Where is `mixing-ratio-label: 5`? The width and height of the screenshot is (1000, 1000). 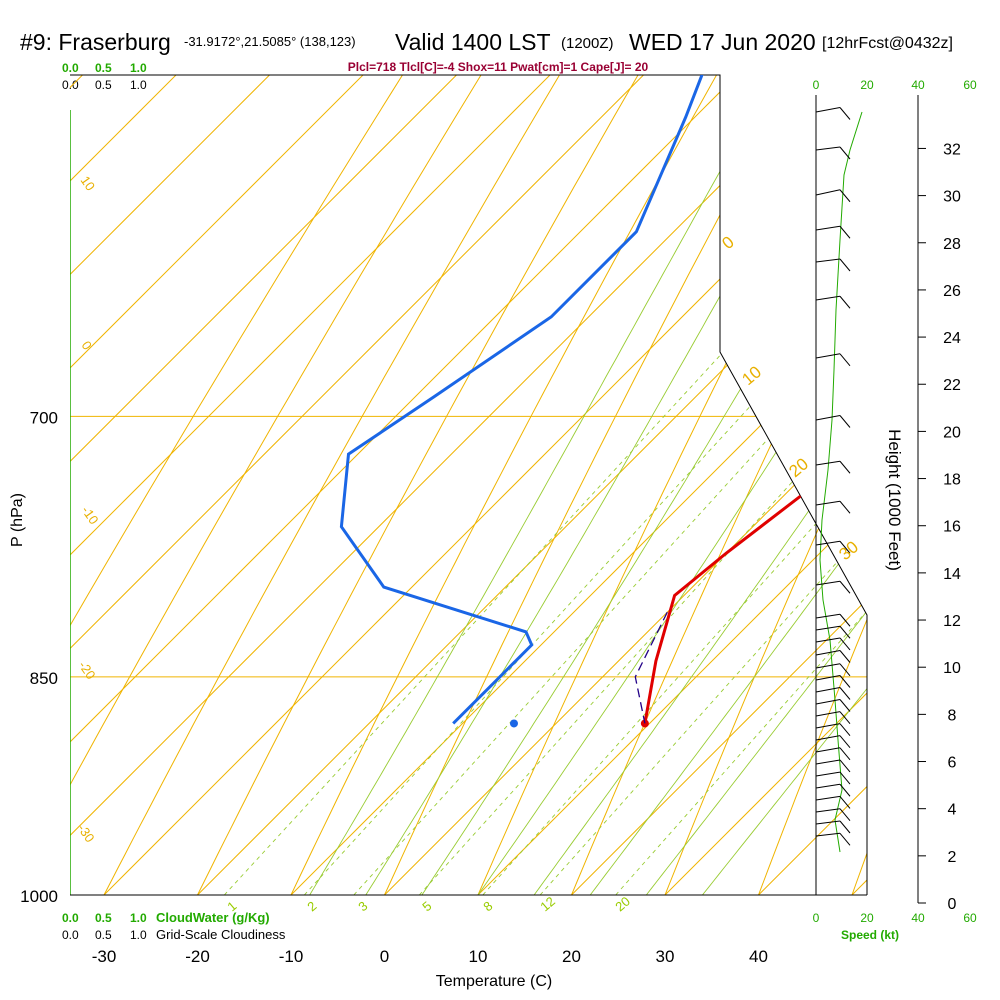
mixing-ratio-label: 5 is located at coordinates (426, 906).